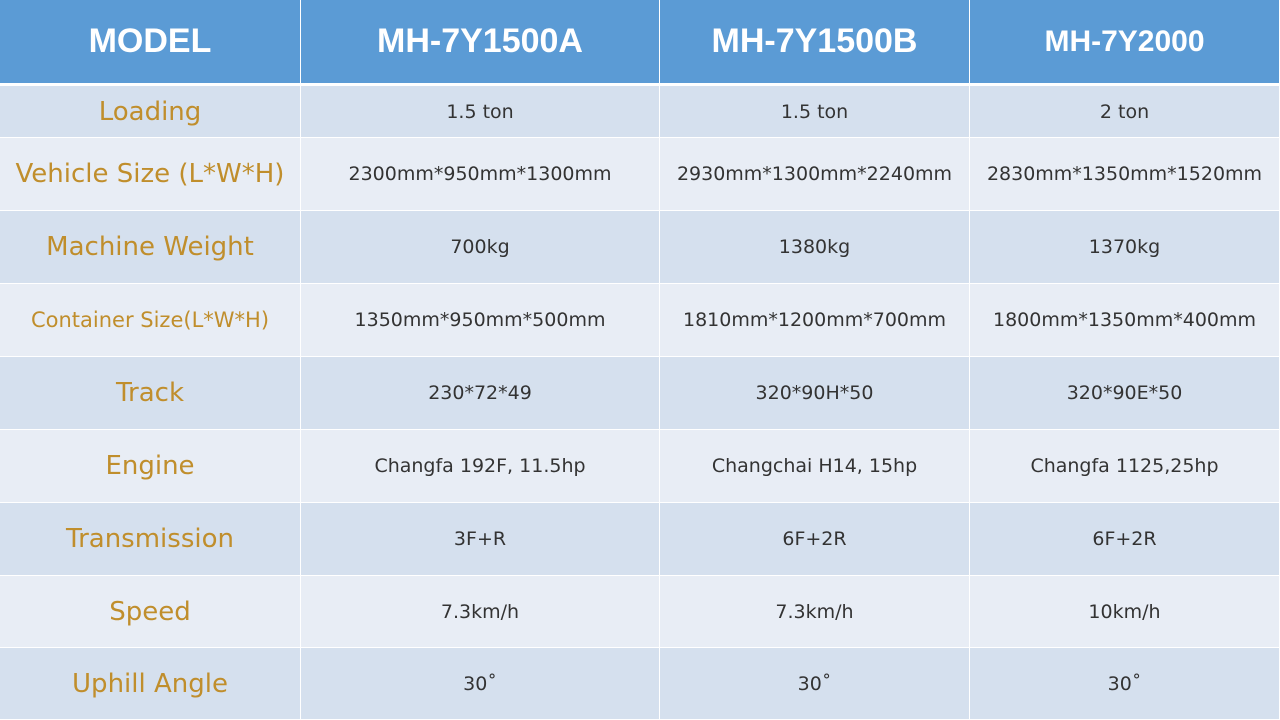 The width and height of the screenshot is (1280, 720). What do you see at coordinates (1125, 174) in the screenshot?
I see `spec-value: 2830mm*1350mm*1520mm` at bounding box center [1125, 174].